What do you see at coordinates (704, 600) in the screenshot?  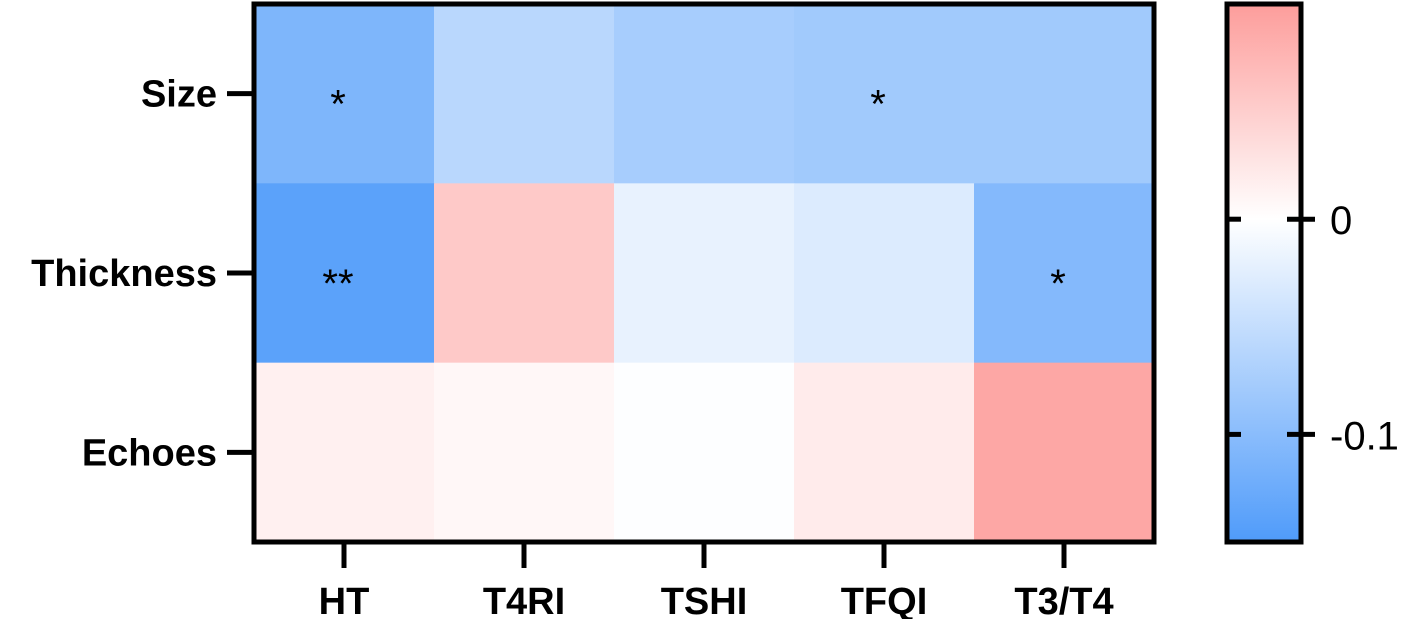 I see `x-tick-label: TSHI` at bounding box center [704, 600].